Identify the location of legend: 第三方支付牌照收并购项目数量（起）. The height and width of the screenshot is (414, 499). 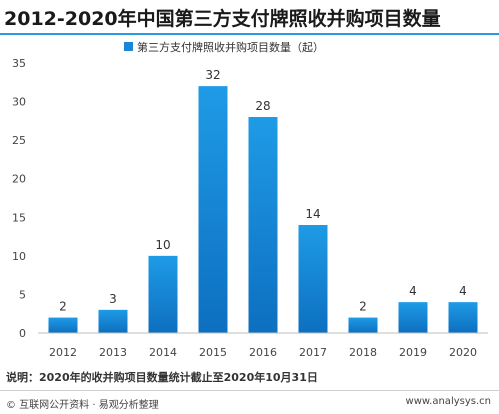
(224, 47).